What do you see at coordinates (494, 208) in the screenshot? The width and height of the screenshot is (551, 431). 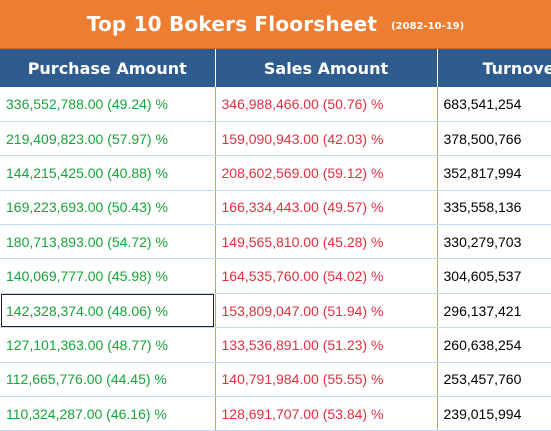 I see `turnover-cell: 335,558,136` at bounding box center [494, 208].